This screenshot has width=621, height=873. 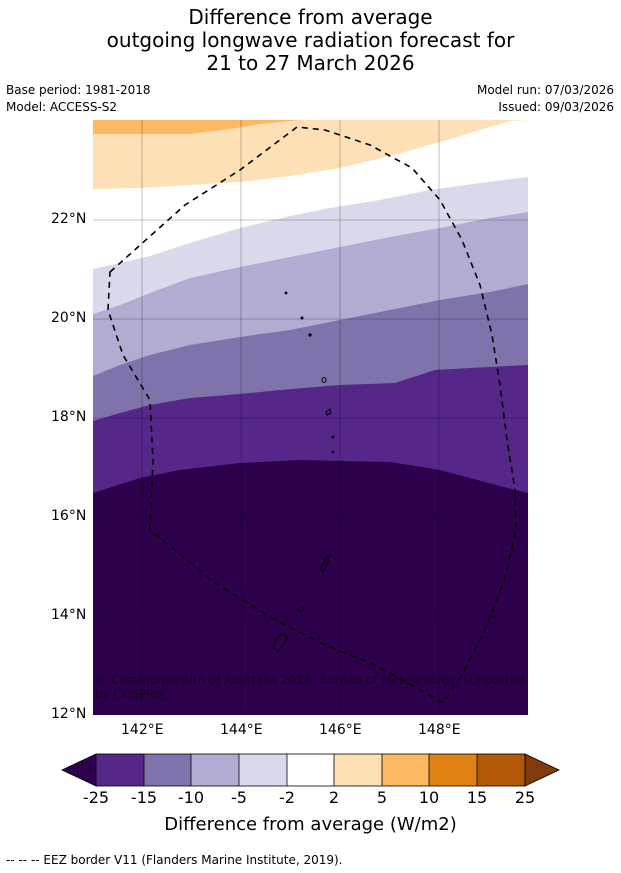 I want to click on lat-label-14n: 14°N, so click(x=69, y=615).